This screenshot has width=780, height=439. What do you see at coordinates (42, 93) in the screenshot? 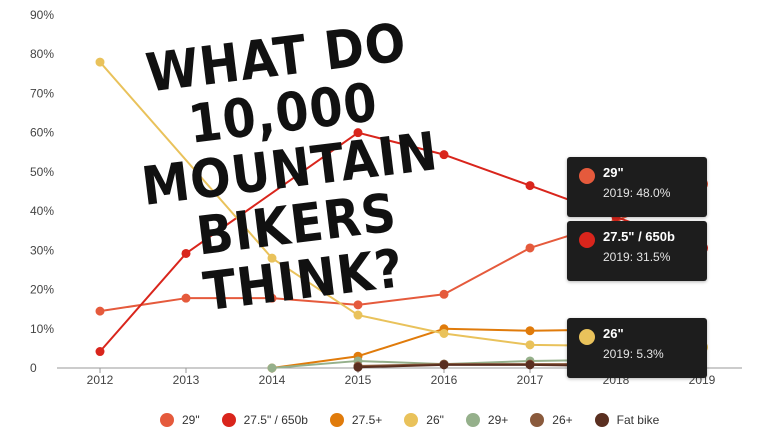
I see `y-tick-label: 70%` at bounding box center [42, 93].